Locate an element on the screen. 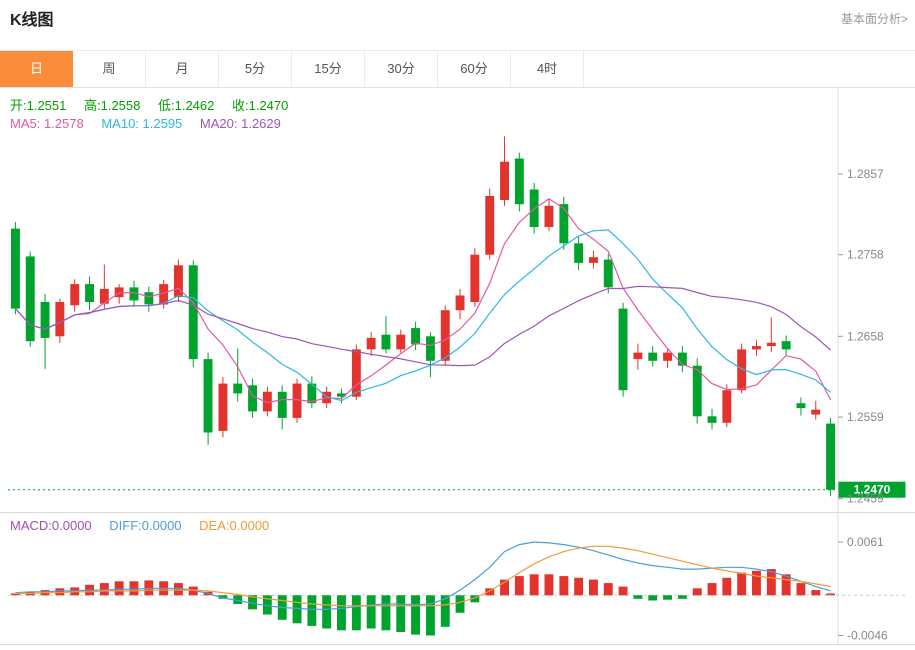 Image resolution: width=915 pixels, height=650 pixels. diff-value: DIFF:0.0000 is located at coordinates (145, 525).